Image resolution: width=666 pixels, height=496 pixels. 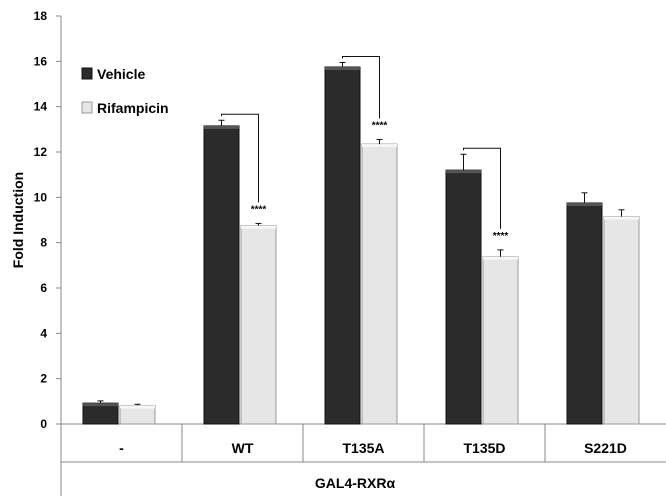 I want to click on y-tick-label: 2, so click(x=43, y=379).